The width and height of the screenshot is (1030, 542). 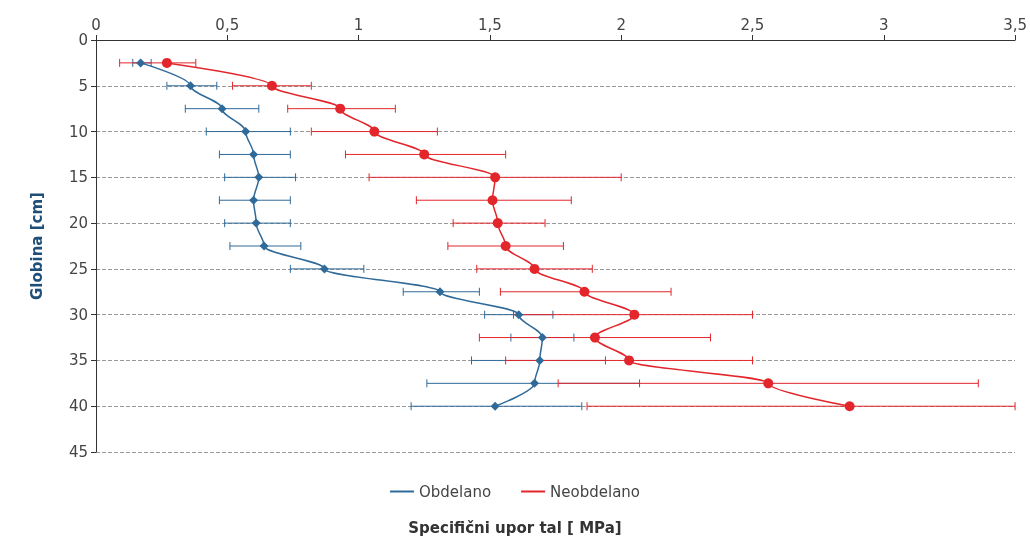 What do you see at coordinates (78, 452) in the screenshot?
I see `y-tick-label: 45` at bounding box center [78, 452].